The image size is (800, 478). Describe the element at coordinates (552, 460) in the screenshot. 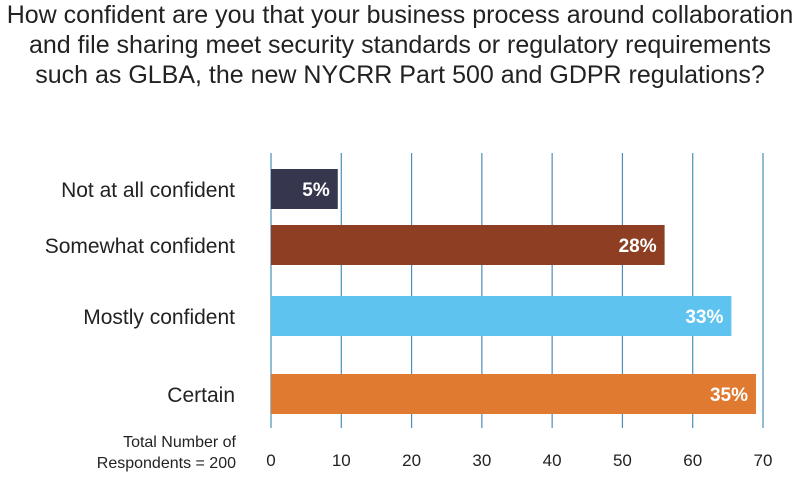

I see `x-tick-label: 40` at that location.